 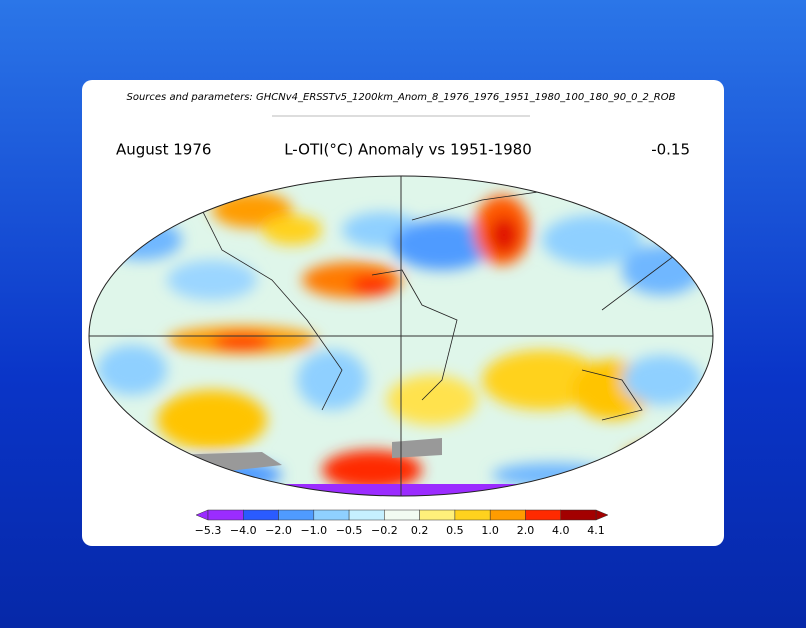 I want to click on global-mean: -0.15, so click(x=670, y=150).